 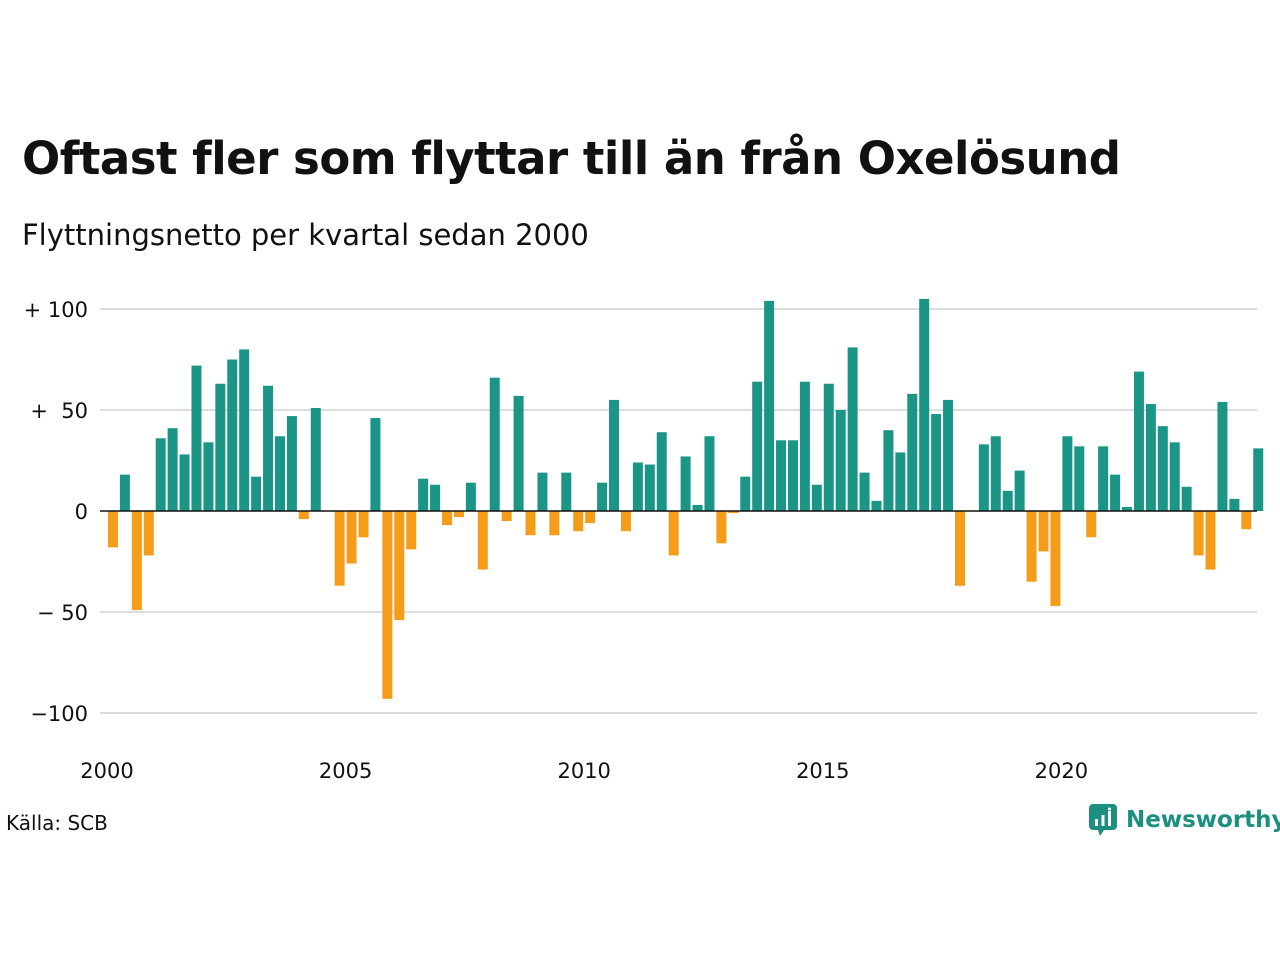 I want to click on x-tick-label: 2000, so click(x=106, y=771).